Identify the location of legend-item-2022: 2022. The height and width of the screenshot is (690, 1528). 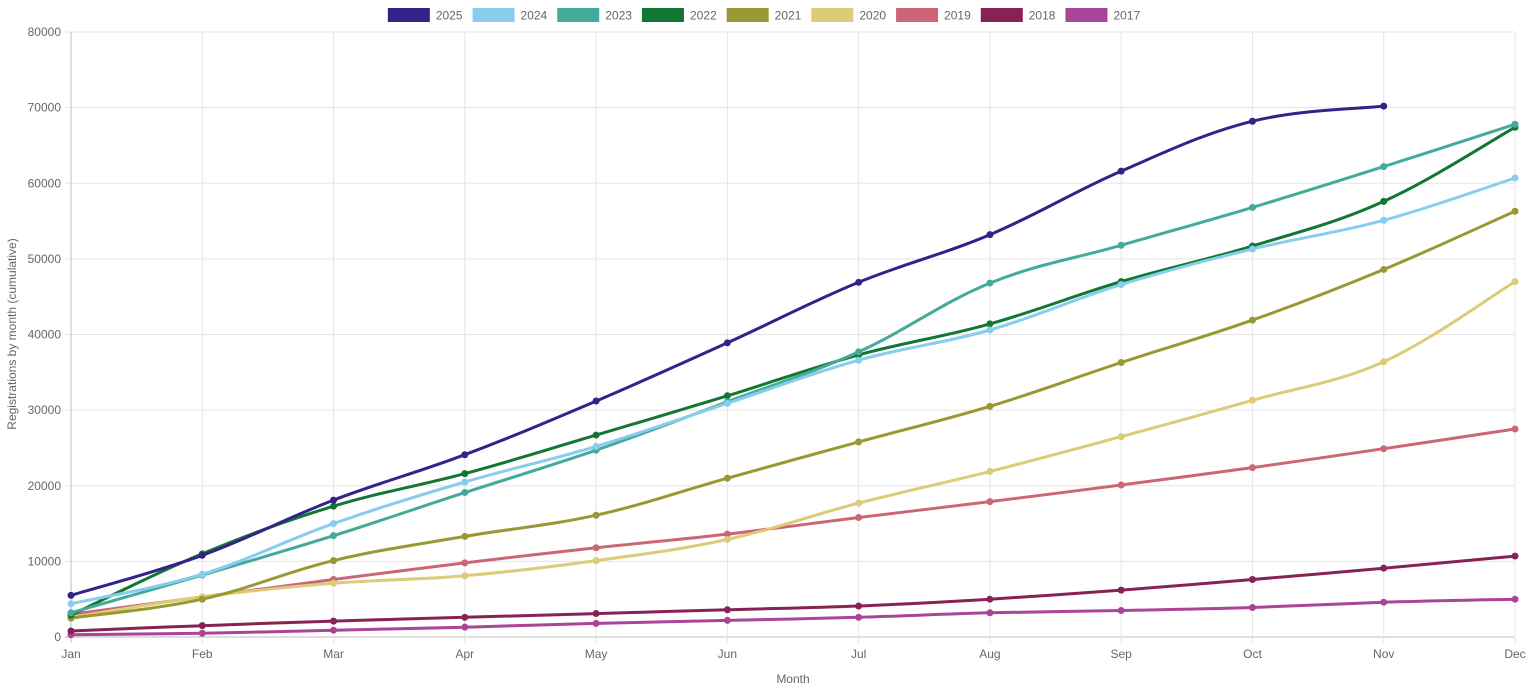
(679, 15).